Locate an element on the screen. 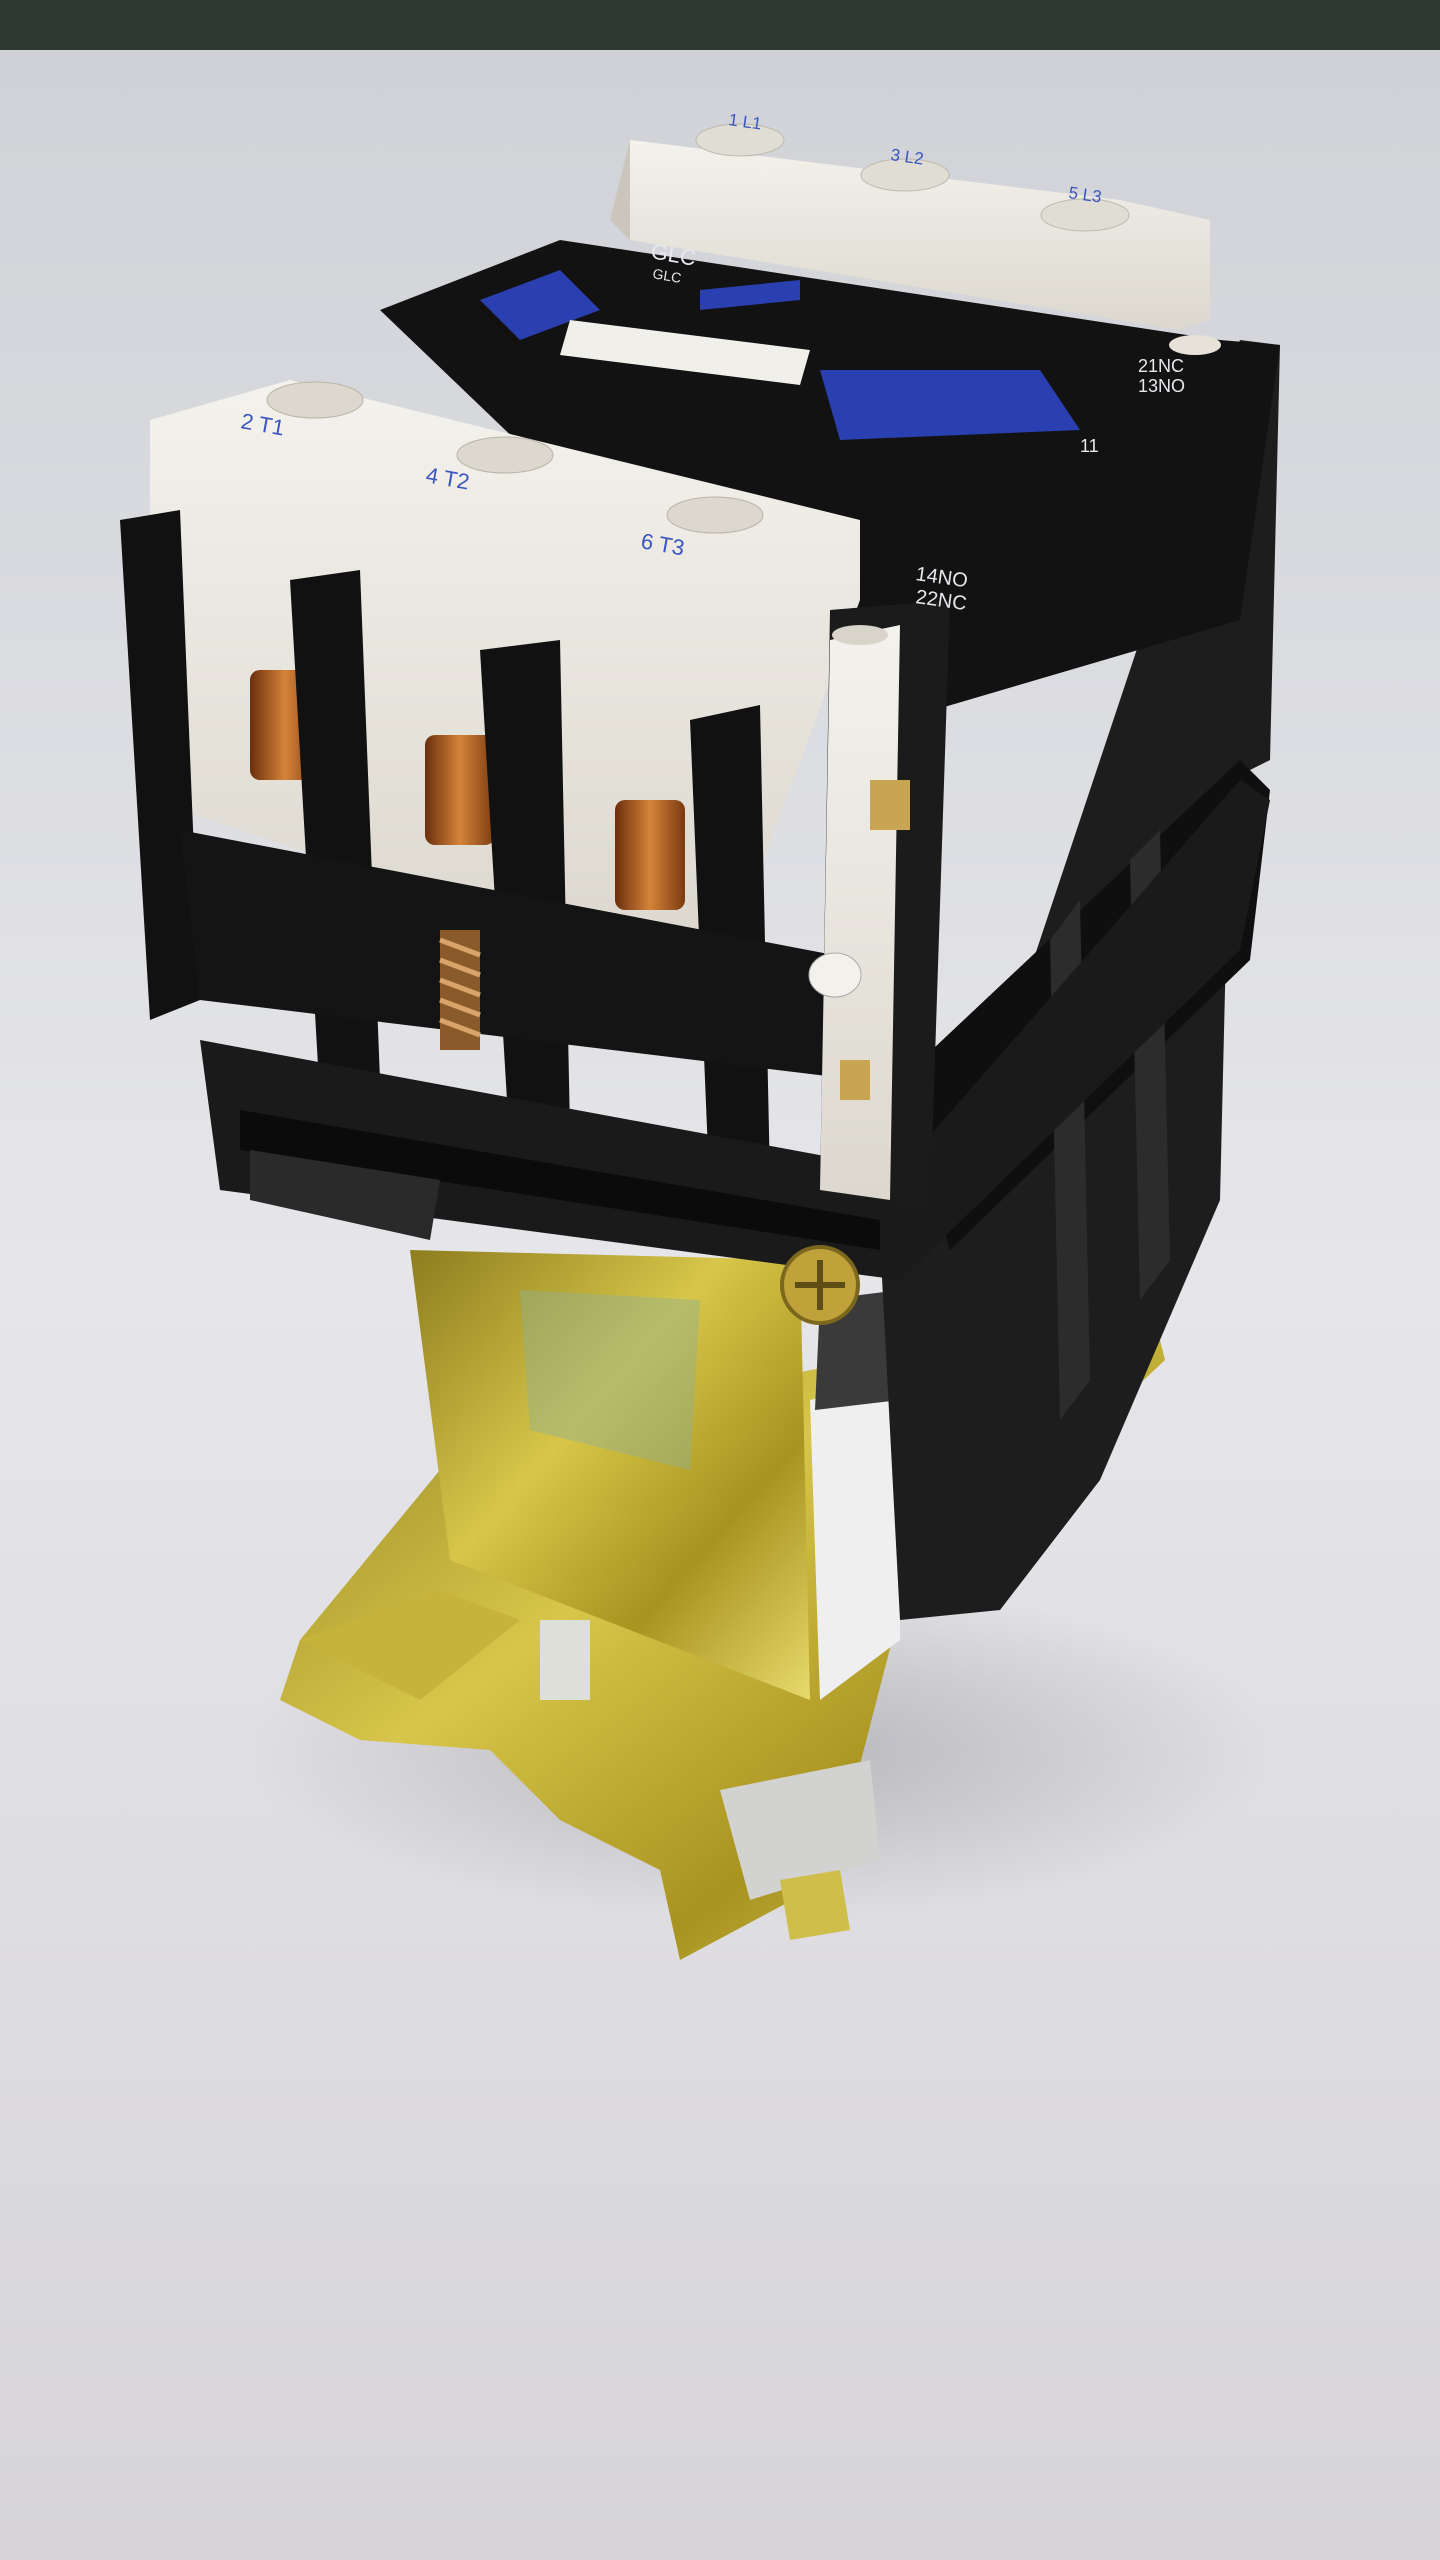 This screenshot has width=1440, height=2560. label-top-2: 3 L2 is located at coordinates (906, 156).